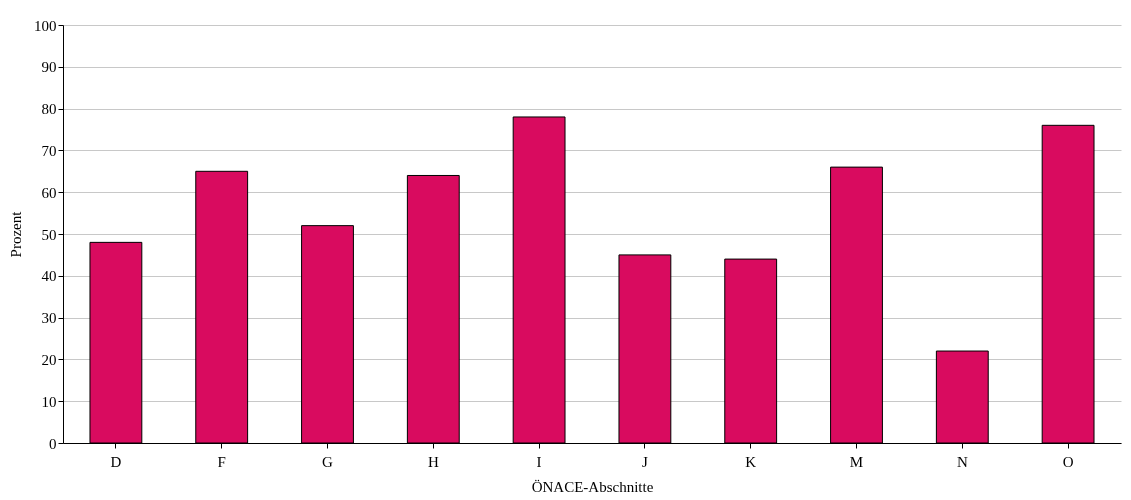 This screenshot has width=1131, height=500. I want to click on x-tick-label: I, so click(539, 461).